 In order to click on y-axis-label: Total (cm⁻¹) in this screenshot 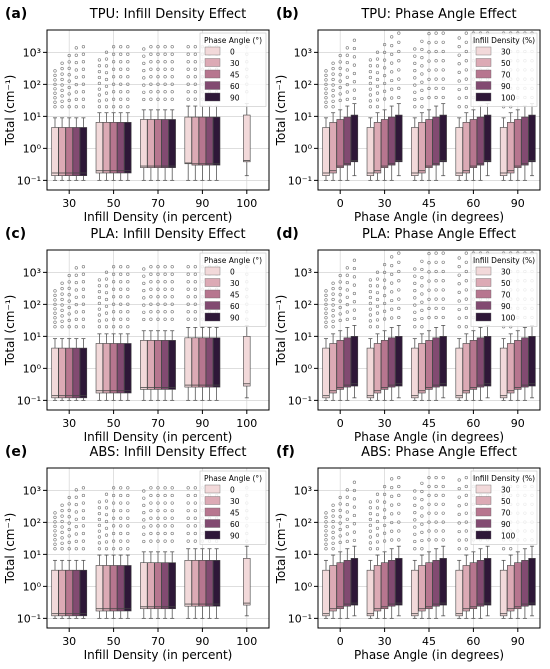, I will do `click(281, 111)`.